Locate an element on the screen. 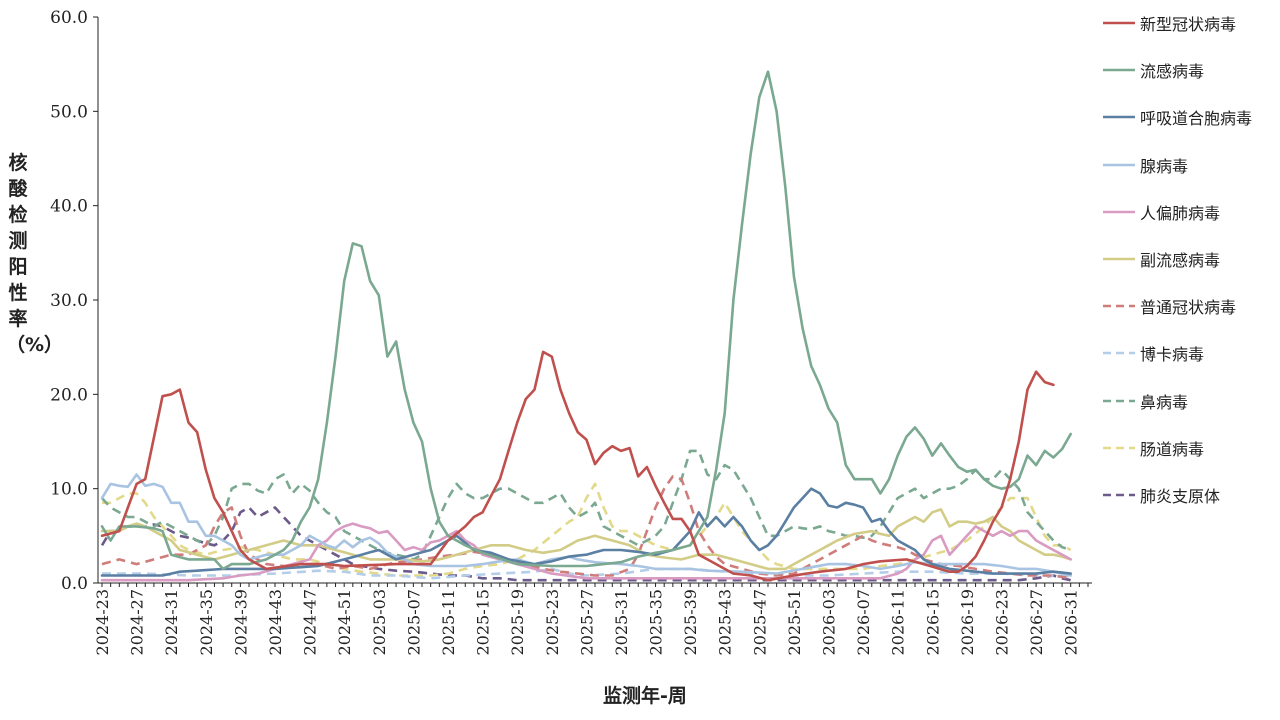 The image size is (1280, 720). x-tick-label: 2026-03 is located at coordinates (829, 622).